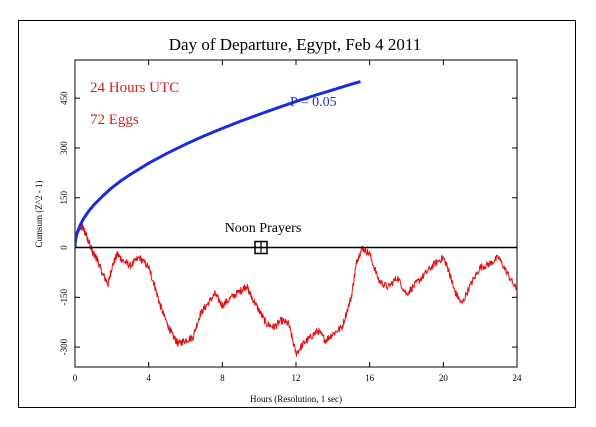 The width and height of the screenshot is (596, 427). Describe the element at coordinates (296, 399) in the screenshot. I see `x-axis-label: Hours (Resolution, 1 sec)` at that location.